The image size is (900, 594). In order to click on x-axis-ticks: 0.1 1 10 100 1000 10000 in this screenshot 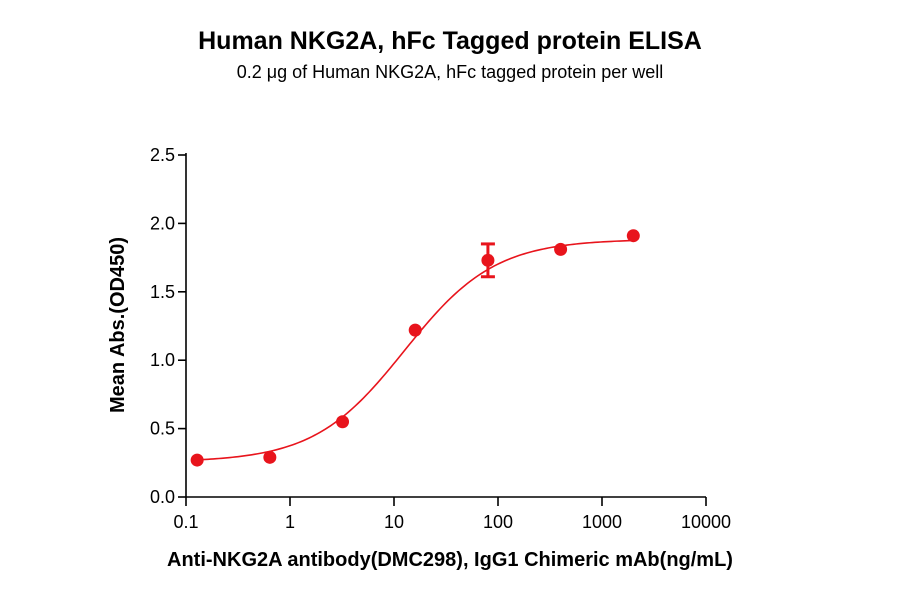, I will do `click(452, 514)`.